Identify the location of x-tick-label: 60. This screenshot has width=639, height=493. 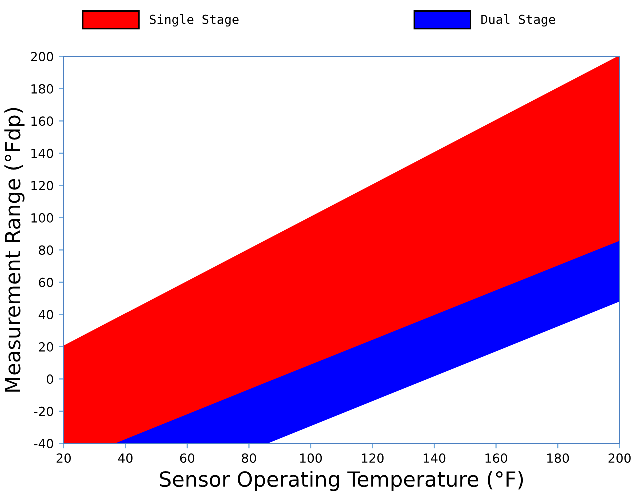
(187, 459).